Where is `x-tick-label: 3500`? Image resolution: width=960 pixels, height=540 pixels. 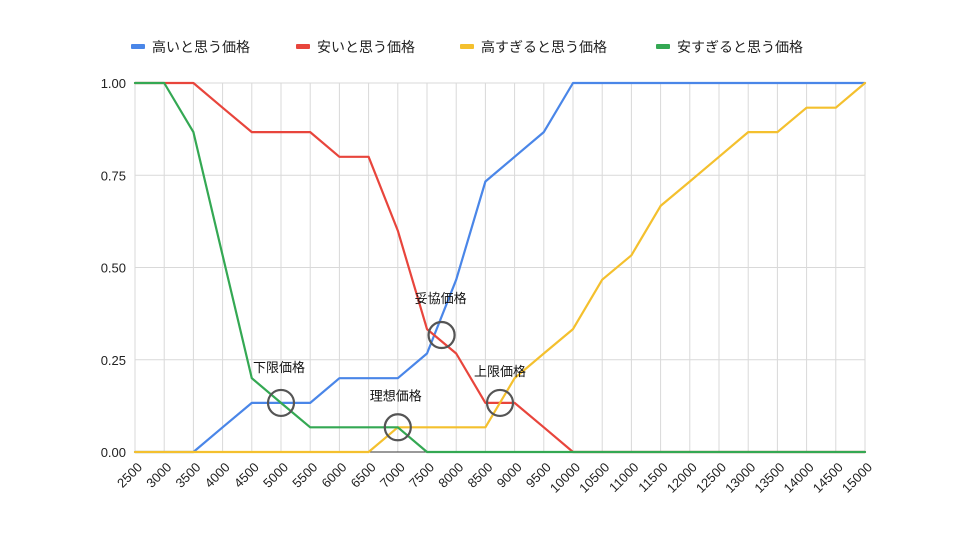
x-tick-label: 3500 is located at coordinates (187, 475).